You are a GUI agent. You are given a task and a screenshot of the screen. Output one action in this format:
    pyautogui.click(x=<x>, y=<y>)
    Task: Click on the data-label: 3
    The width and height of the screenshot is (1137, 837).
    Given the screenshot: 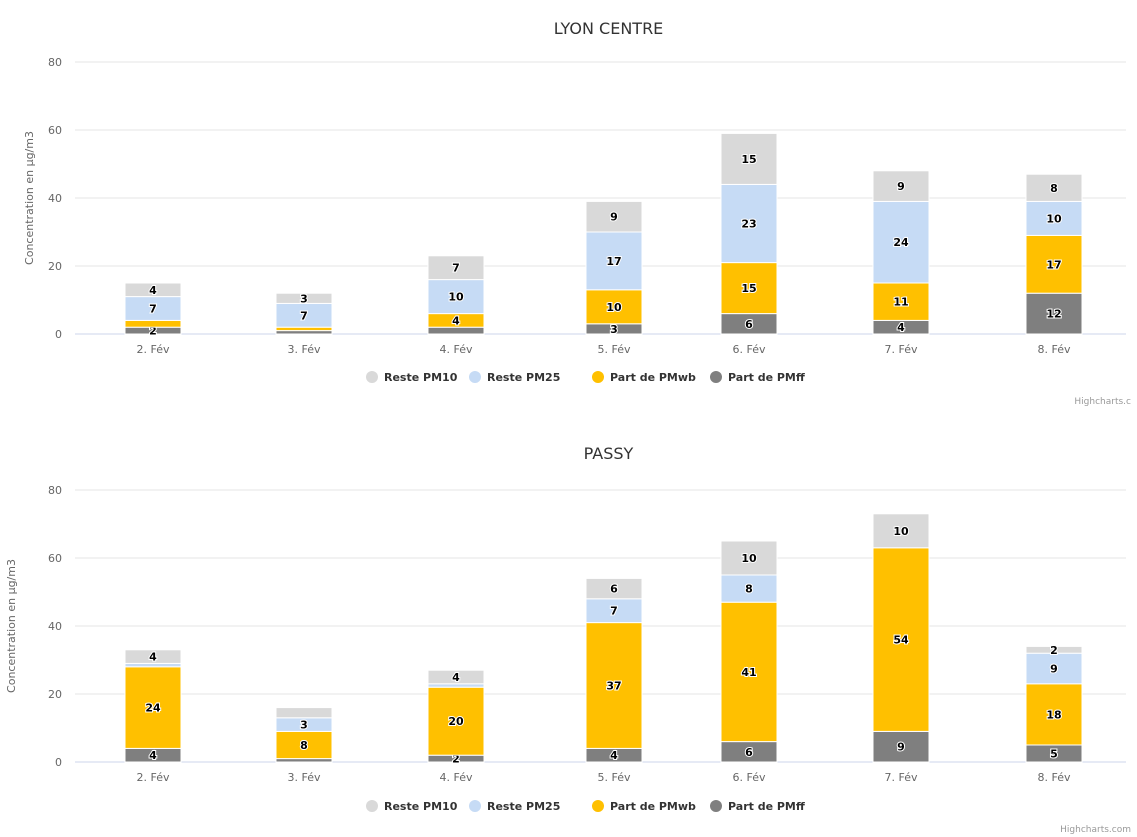 What is the action you would take?
    pyautogui.click(x=304, y=298)
    